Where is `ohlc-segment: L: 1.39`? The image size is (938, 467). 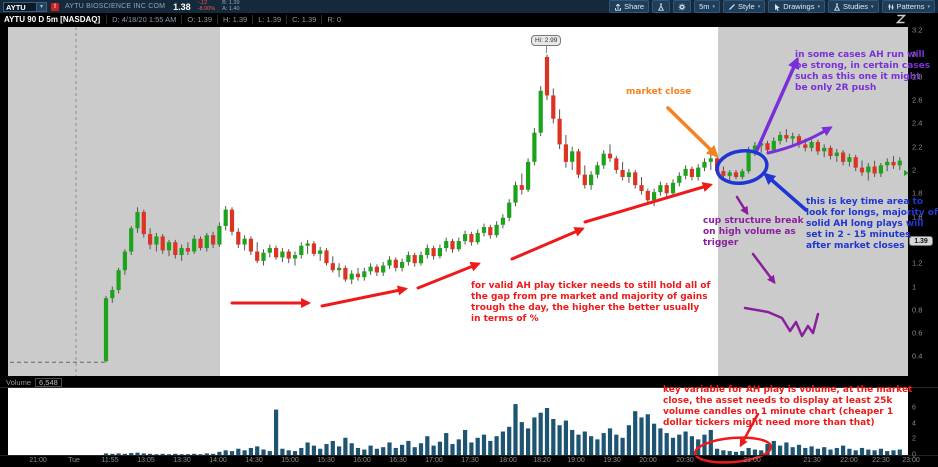 ohlc-segment: L: 1.39 is located at coordinates (269, 19).